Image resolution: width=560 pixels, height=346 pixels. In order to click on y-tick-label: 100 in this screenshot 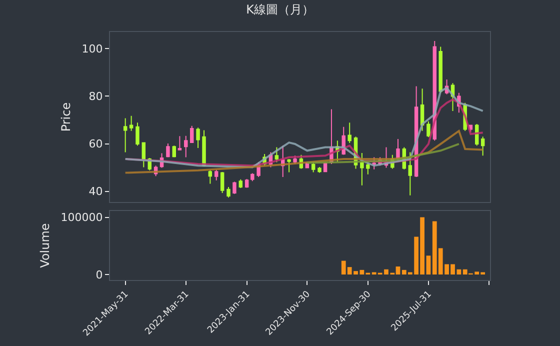, I will do `click(92, 49)`.